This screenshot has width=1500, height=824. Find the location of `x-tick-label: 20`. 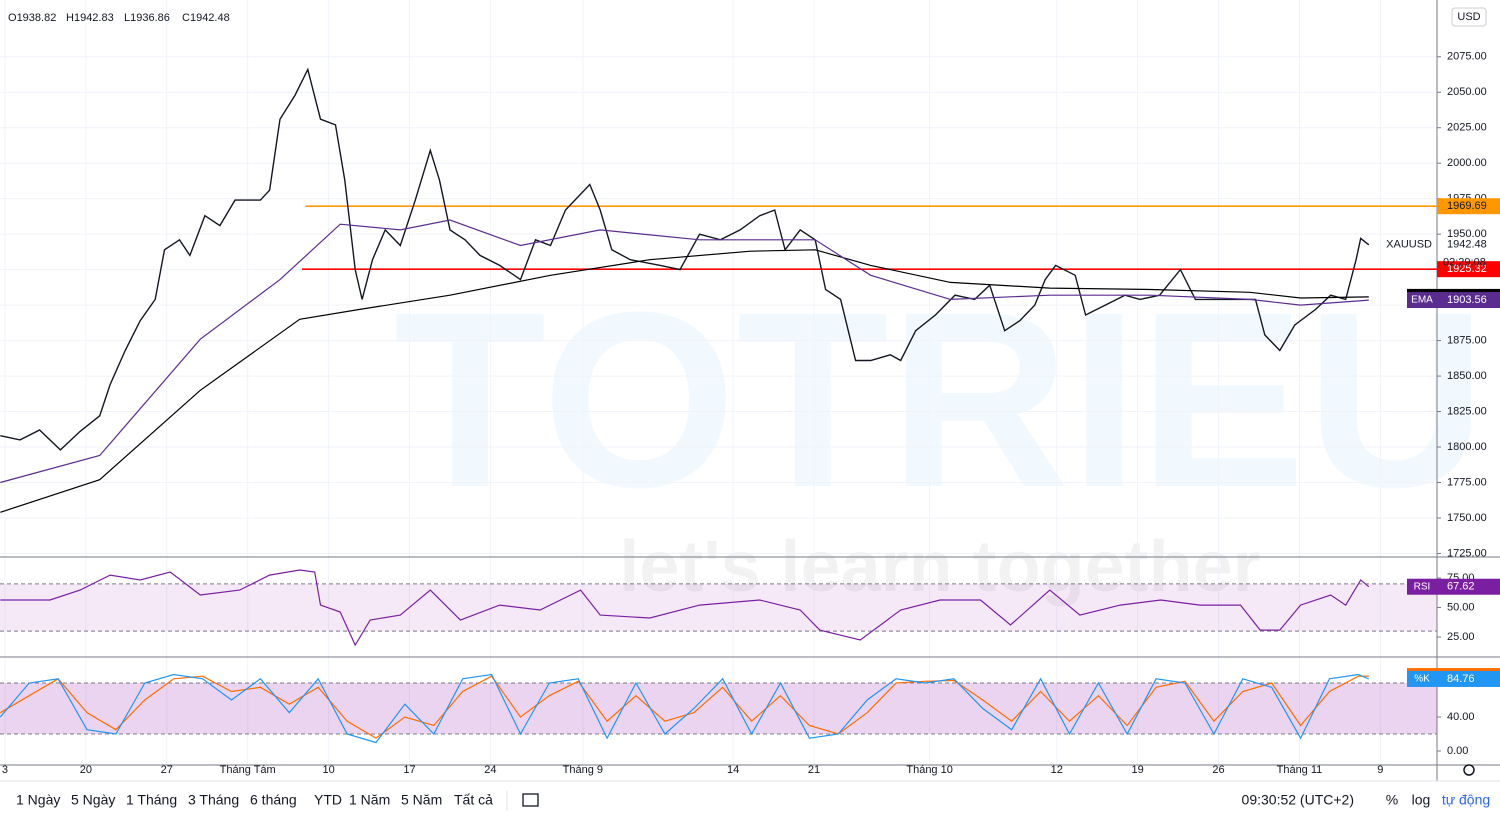

x-tick-label: 20 is located at coordinates (86, 770).